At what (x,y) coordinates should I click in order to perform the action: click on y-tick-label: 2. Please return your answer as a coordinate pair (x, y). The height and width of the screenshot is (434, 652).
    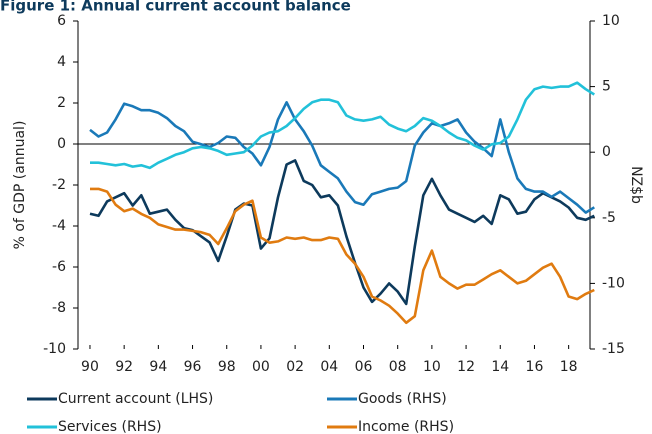
    Looking at the image, I should click on (61, 103).